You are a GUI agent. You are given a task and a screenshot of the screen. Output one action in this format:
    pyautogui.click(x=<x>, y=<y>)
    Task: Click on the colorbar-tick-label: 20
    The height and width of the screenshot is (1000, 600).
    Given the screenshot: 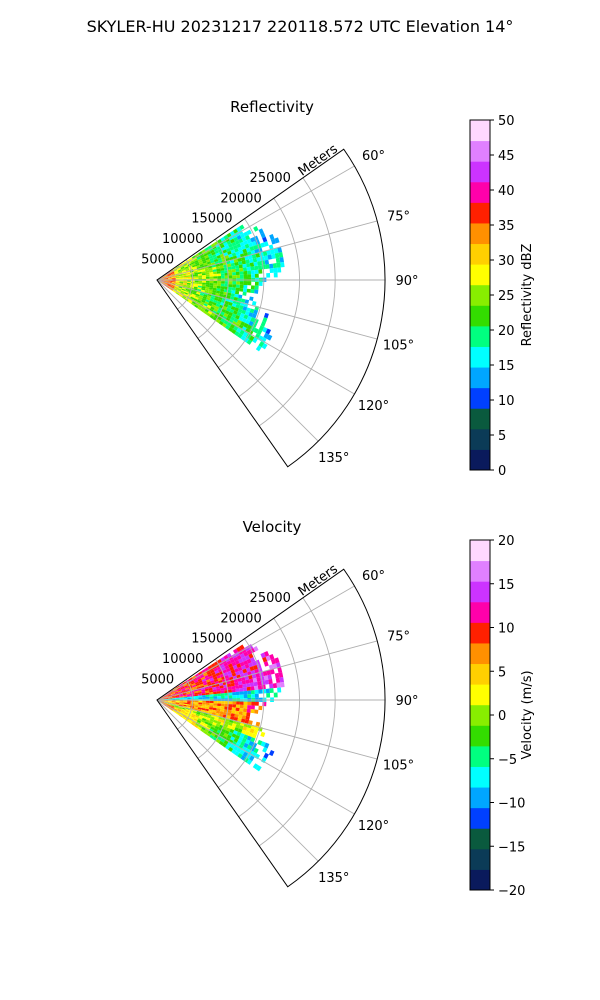 What is the action you would take?
    pyautogui.click(x=506, y=331)
    